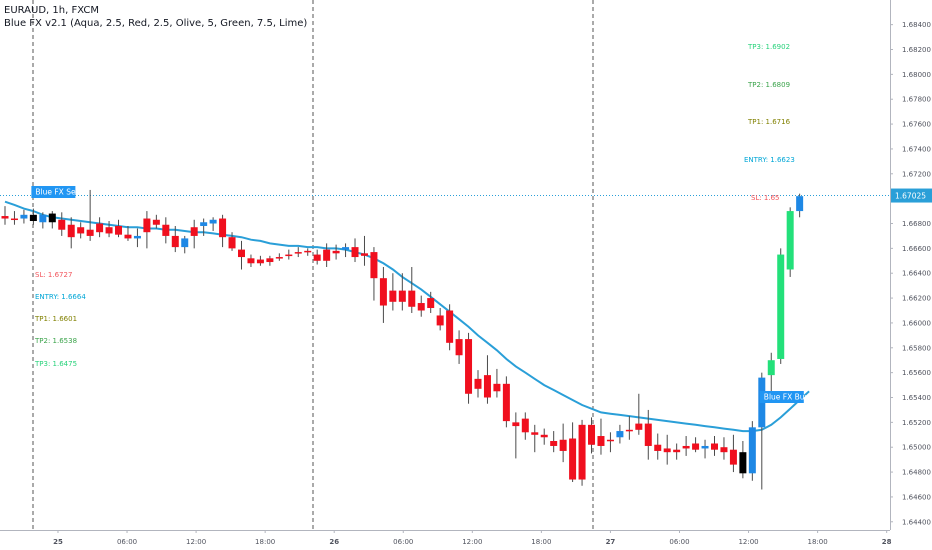 The image size is (932, 550). I want to click on time-tick-label: 27, so click(611, 542).